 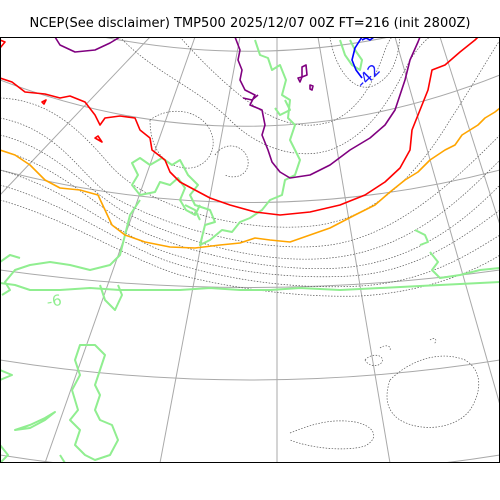 I want to click on contour-label-green: -6, so click(x=54, y=301).